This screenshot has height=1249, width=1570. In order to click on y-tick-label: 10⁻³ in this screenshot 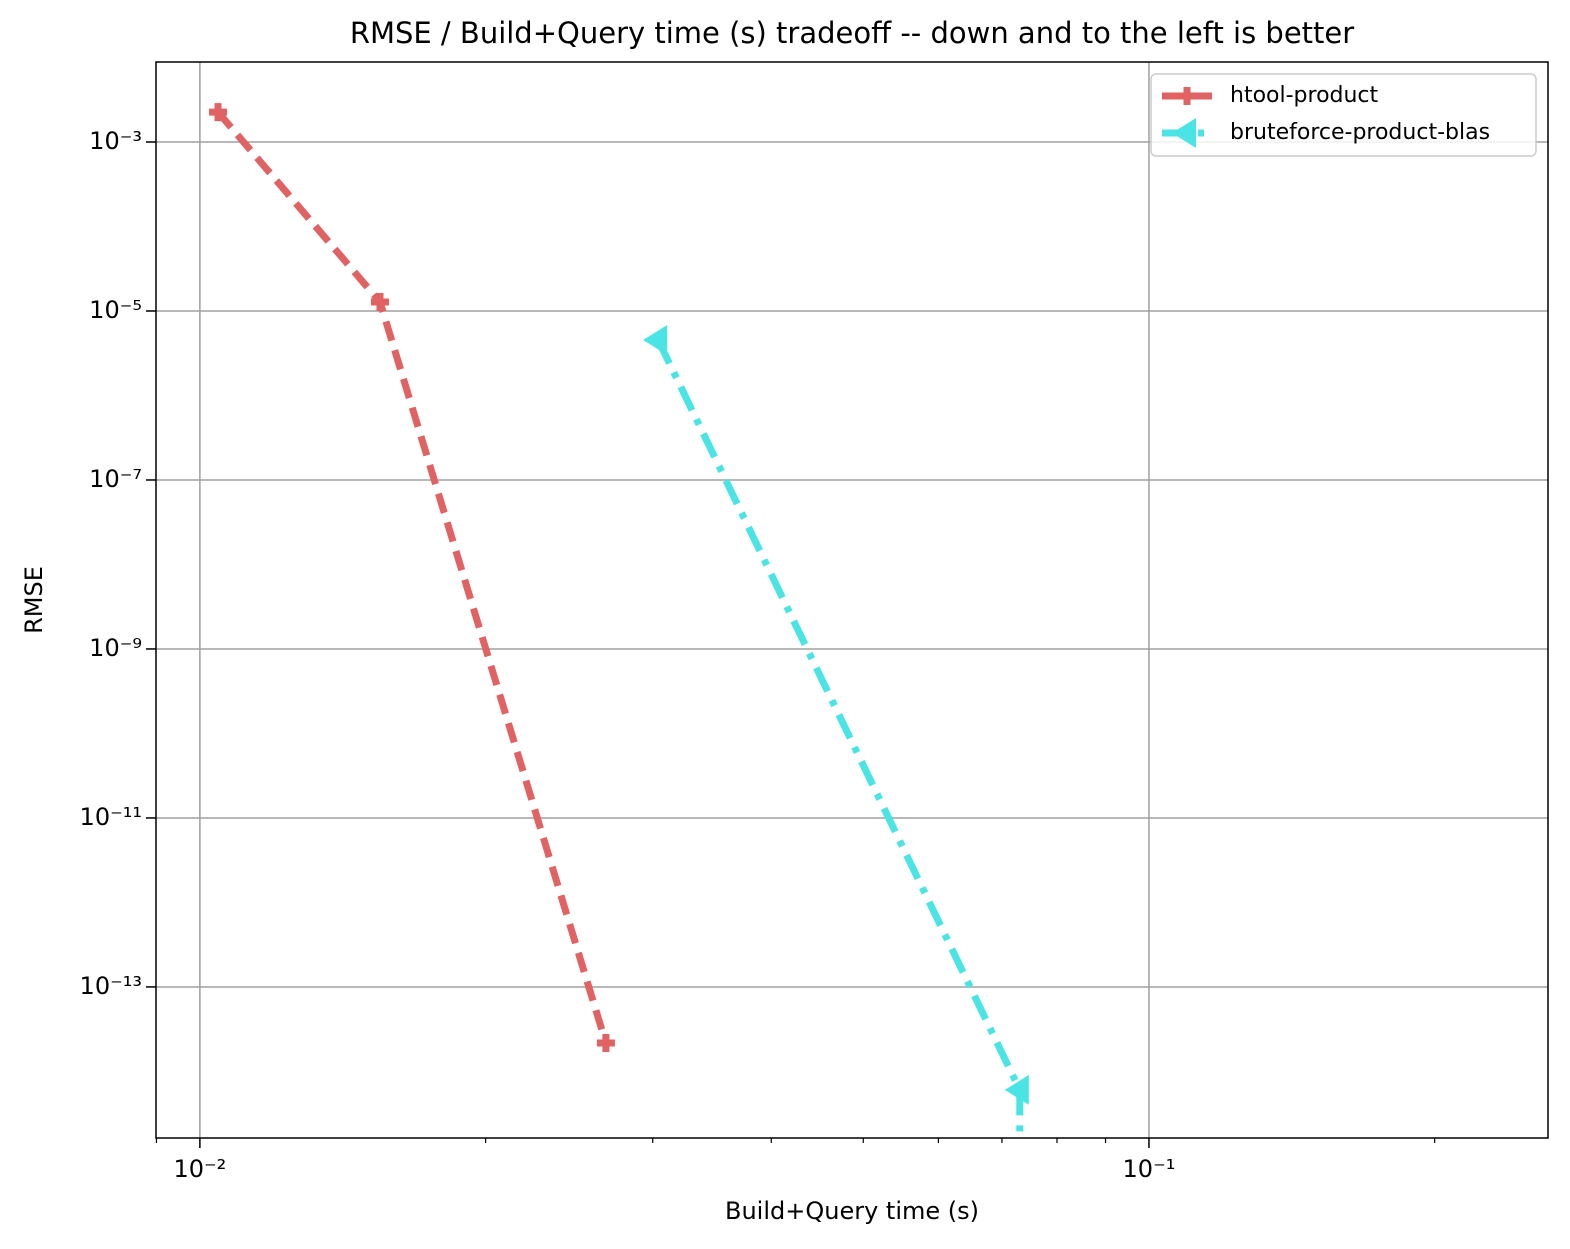, I will do `click(115, 141)`.